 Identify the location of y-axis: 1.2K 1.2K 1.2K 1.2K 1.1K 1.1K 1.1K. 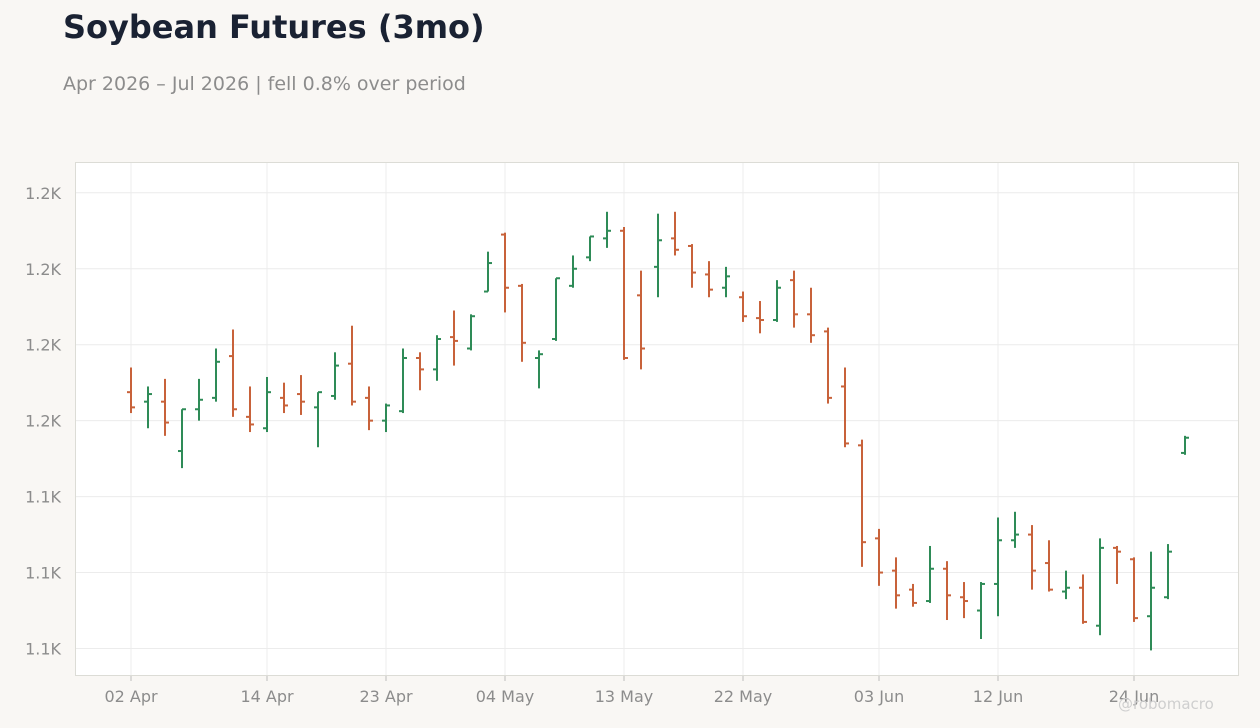
(43, 421).